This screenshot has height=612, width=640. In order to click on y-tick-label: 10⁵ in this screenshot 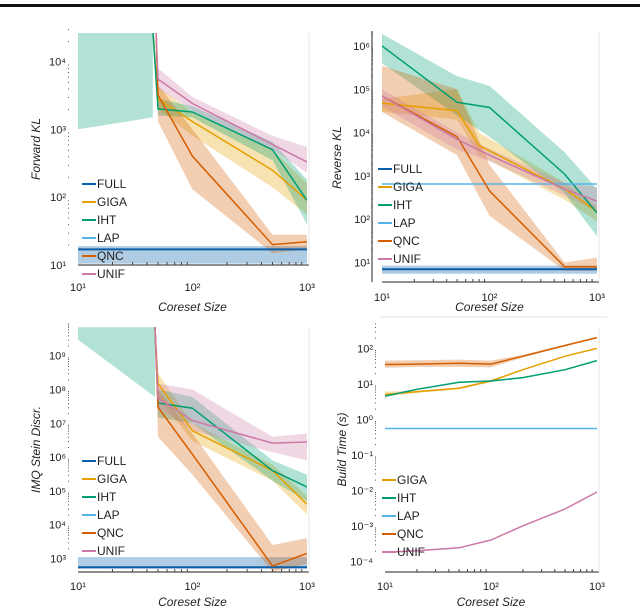, I will do `click(361, 90)`.